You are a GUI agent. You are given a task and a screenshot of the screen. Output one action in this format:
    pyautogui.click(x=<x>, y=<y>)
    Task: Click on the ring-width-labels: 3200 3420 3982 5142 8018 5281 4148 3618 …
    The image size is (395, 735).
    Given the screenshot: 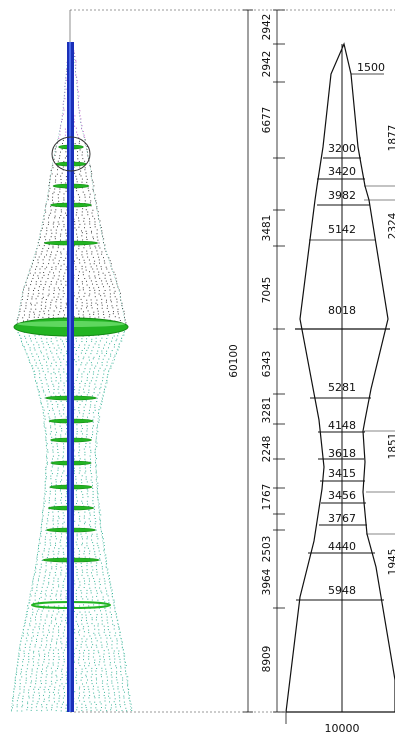 What is the action you would take?
    pyautogui.click(x=342, y=369)
    